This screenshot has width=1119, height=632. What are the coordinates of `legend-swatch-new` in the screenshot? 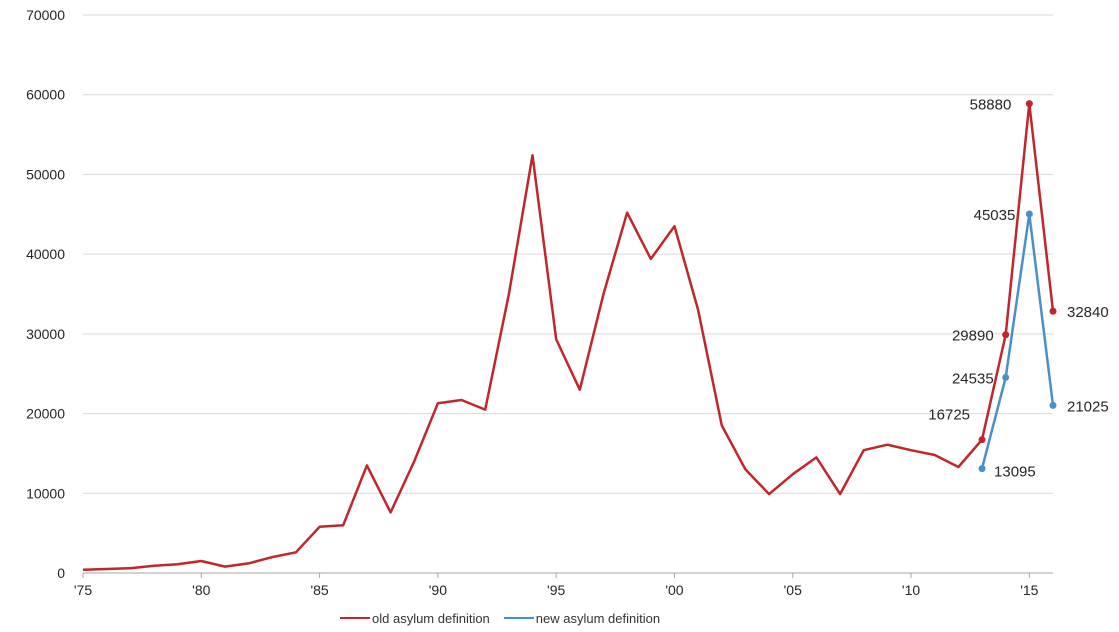 It's located at (518, 618).